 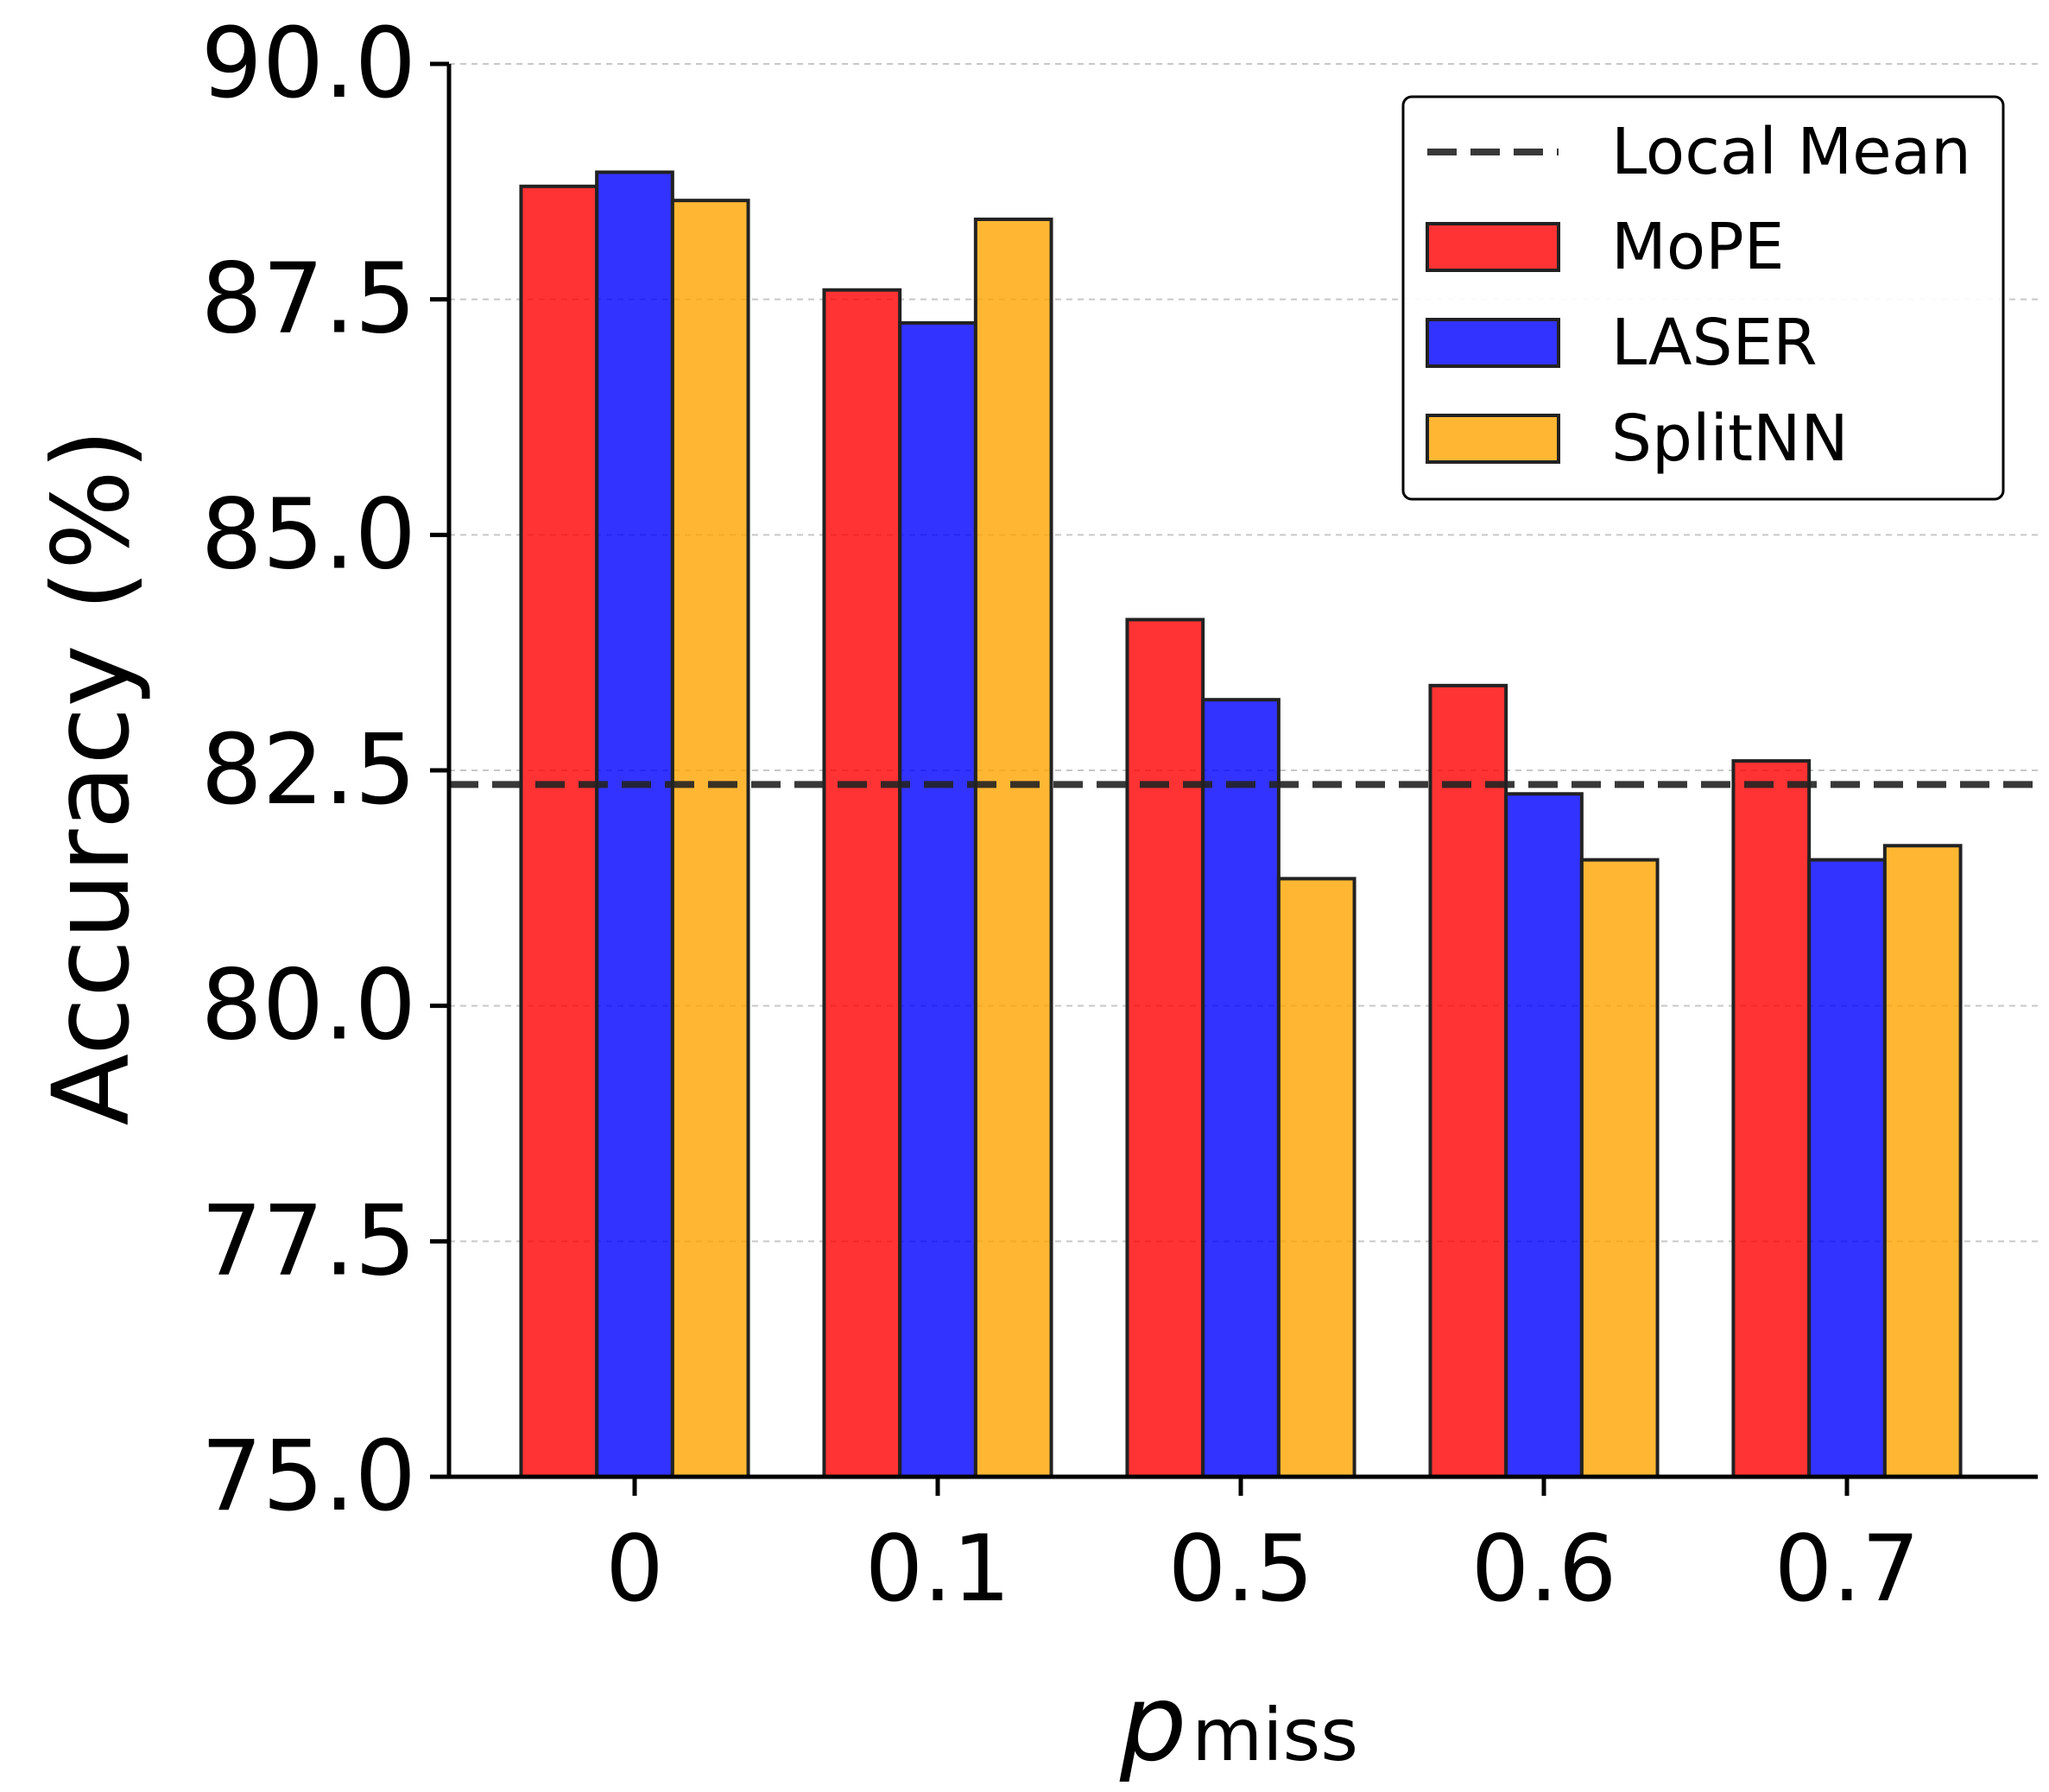 What do you see at coordinates (1241, 1569) in the screenshot?
I see `x-tick-label: 0.5` at bounding box center [1241, 1569].